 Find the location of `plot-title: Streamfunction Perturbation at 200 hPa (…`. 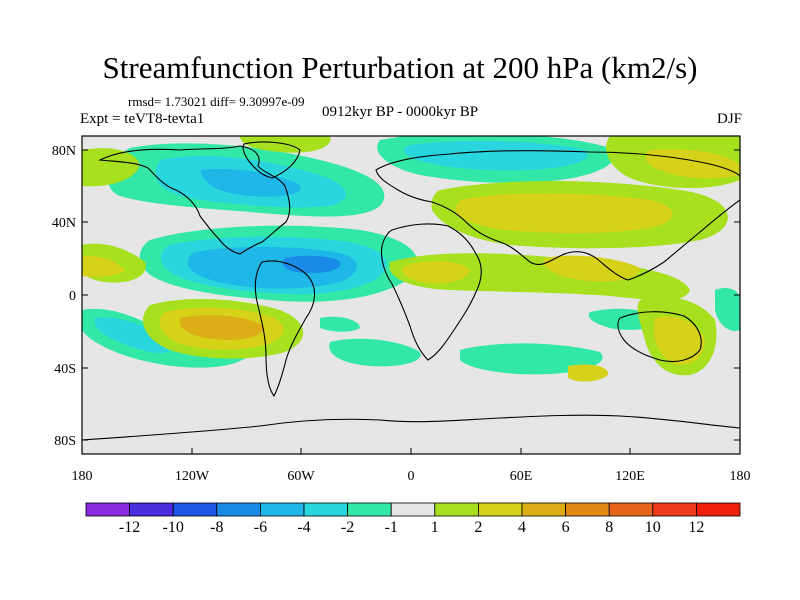

plot-title: Streamfunction Perturbation at 200 hPa (… is located at coordinates (400, 67).